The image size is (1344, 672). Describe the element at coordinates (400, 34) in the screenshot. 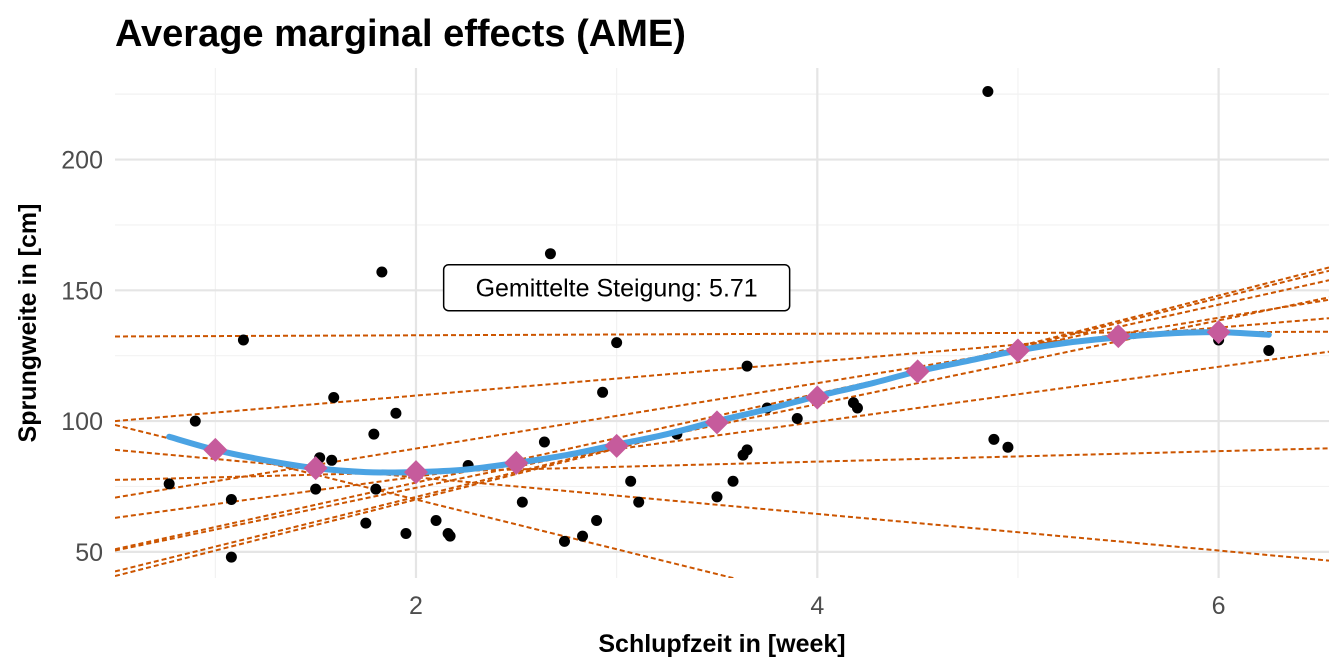

I see `chart-title: Average marginal effects (AME)` at that location.